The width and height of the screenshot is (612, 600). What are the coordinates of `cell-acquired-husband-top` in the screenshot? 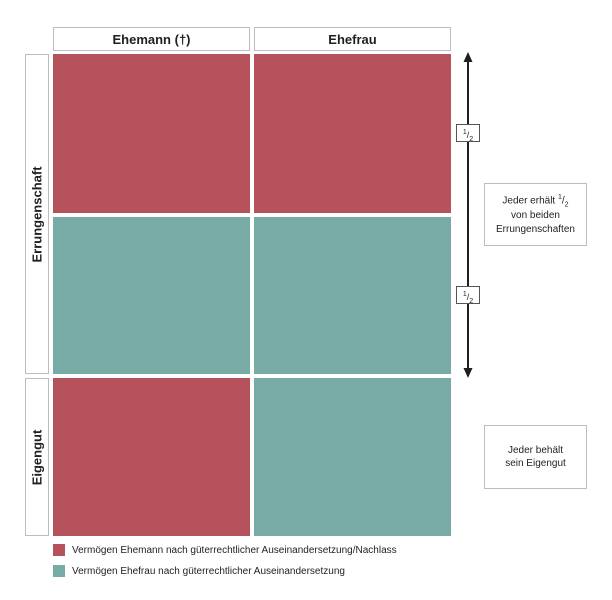 It's located at (151, 133).